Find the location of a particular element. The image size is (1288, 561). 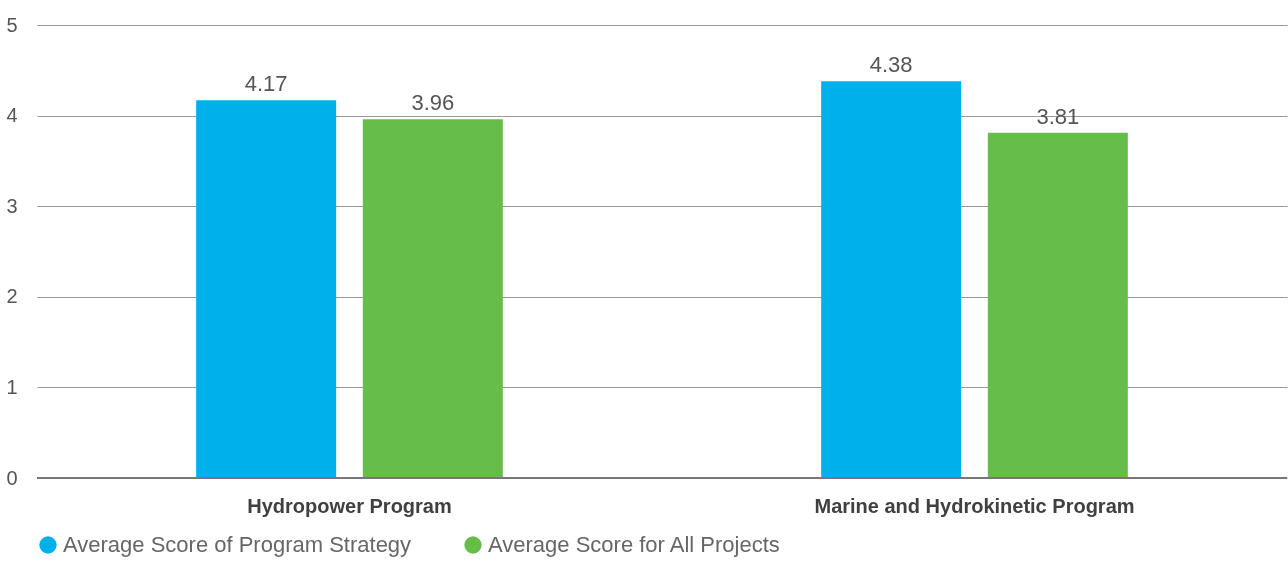

y-tick-label: 5 is located at coordinates (12, 24).